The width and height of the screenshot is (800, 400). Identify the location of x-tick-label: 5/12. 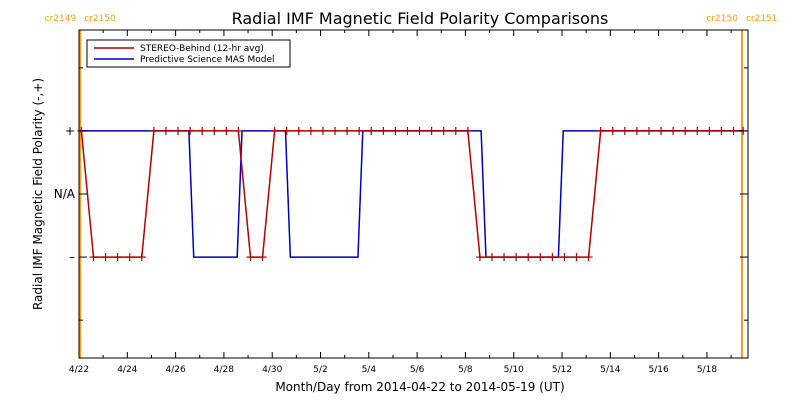
(562, 370).